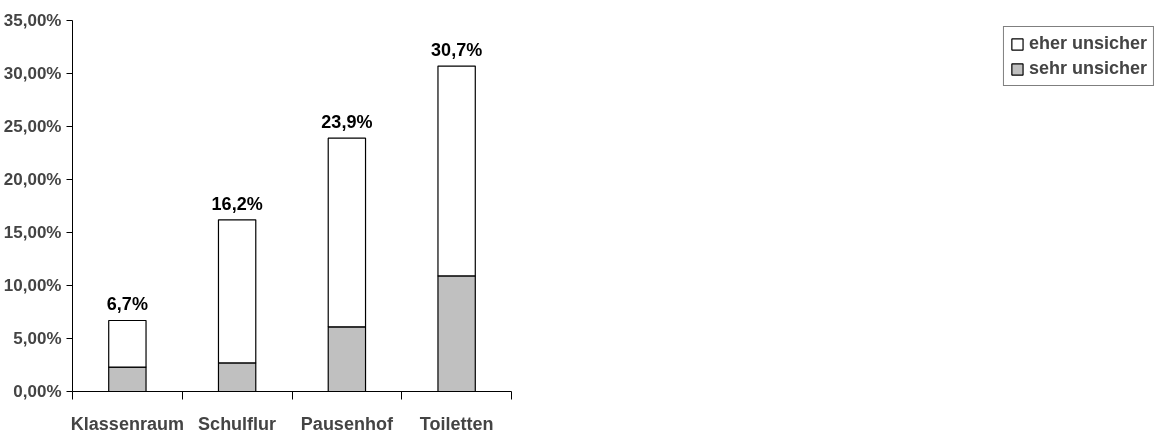  Describe the element at coordinates (32, 126) in the screenshot. I see `y-tick-label: 25,00%` at that location.